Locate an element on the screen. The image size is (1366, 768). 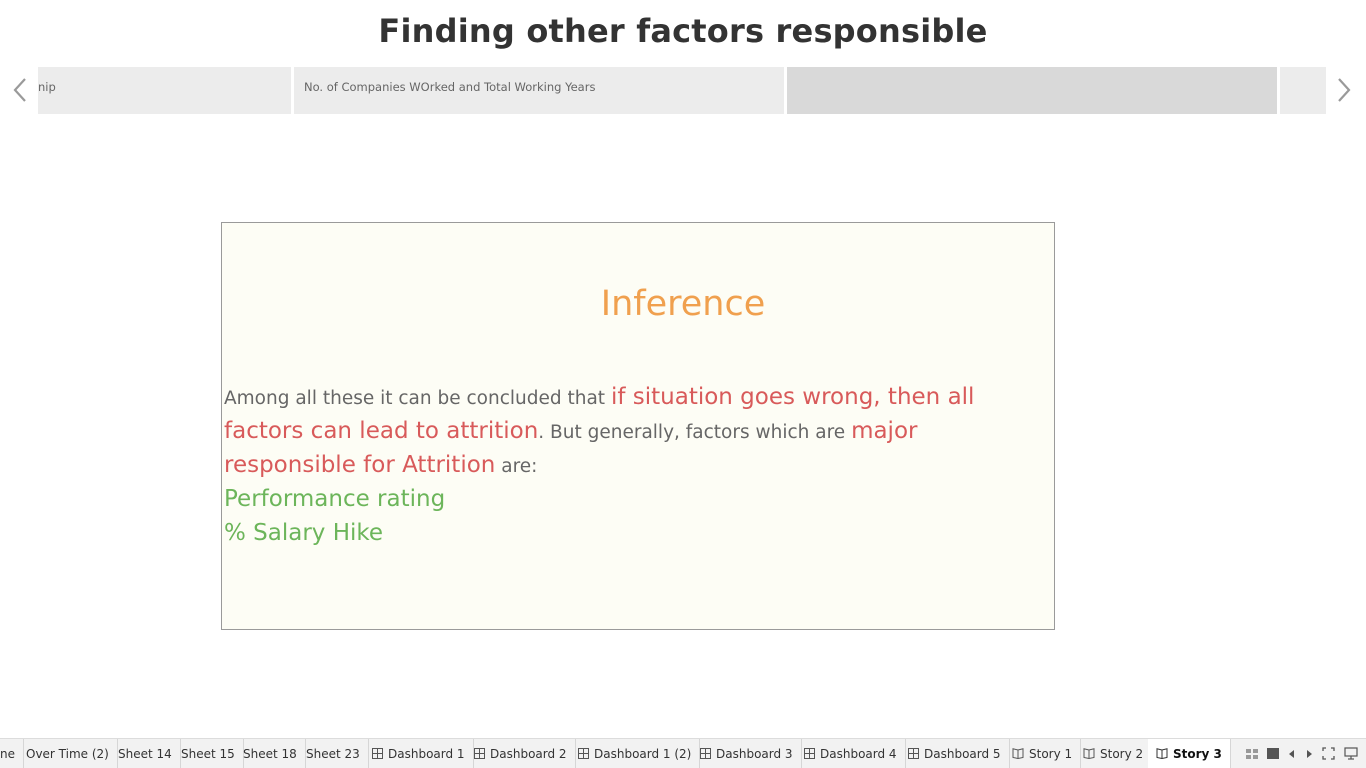
tab-label: Story 3 is located at coordinates (1197, 753).